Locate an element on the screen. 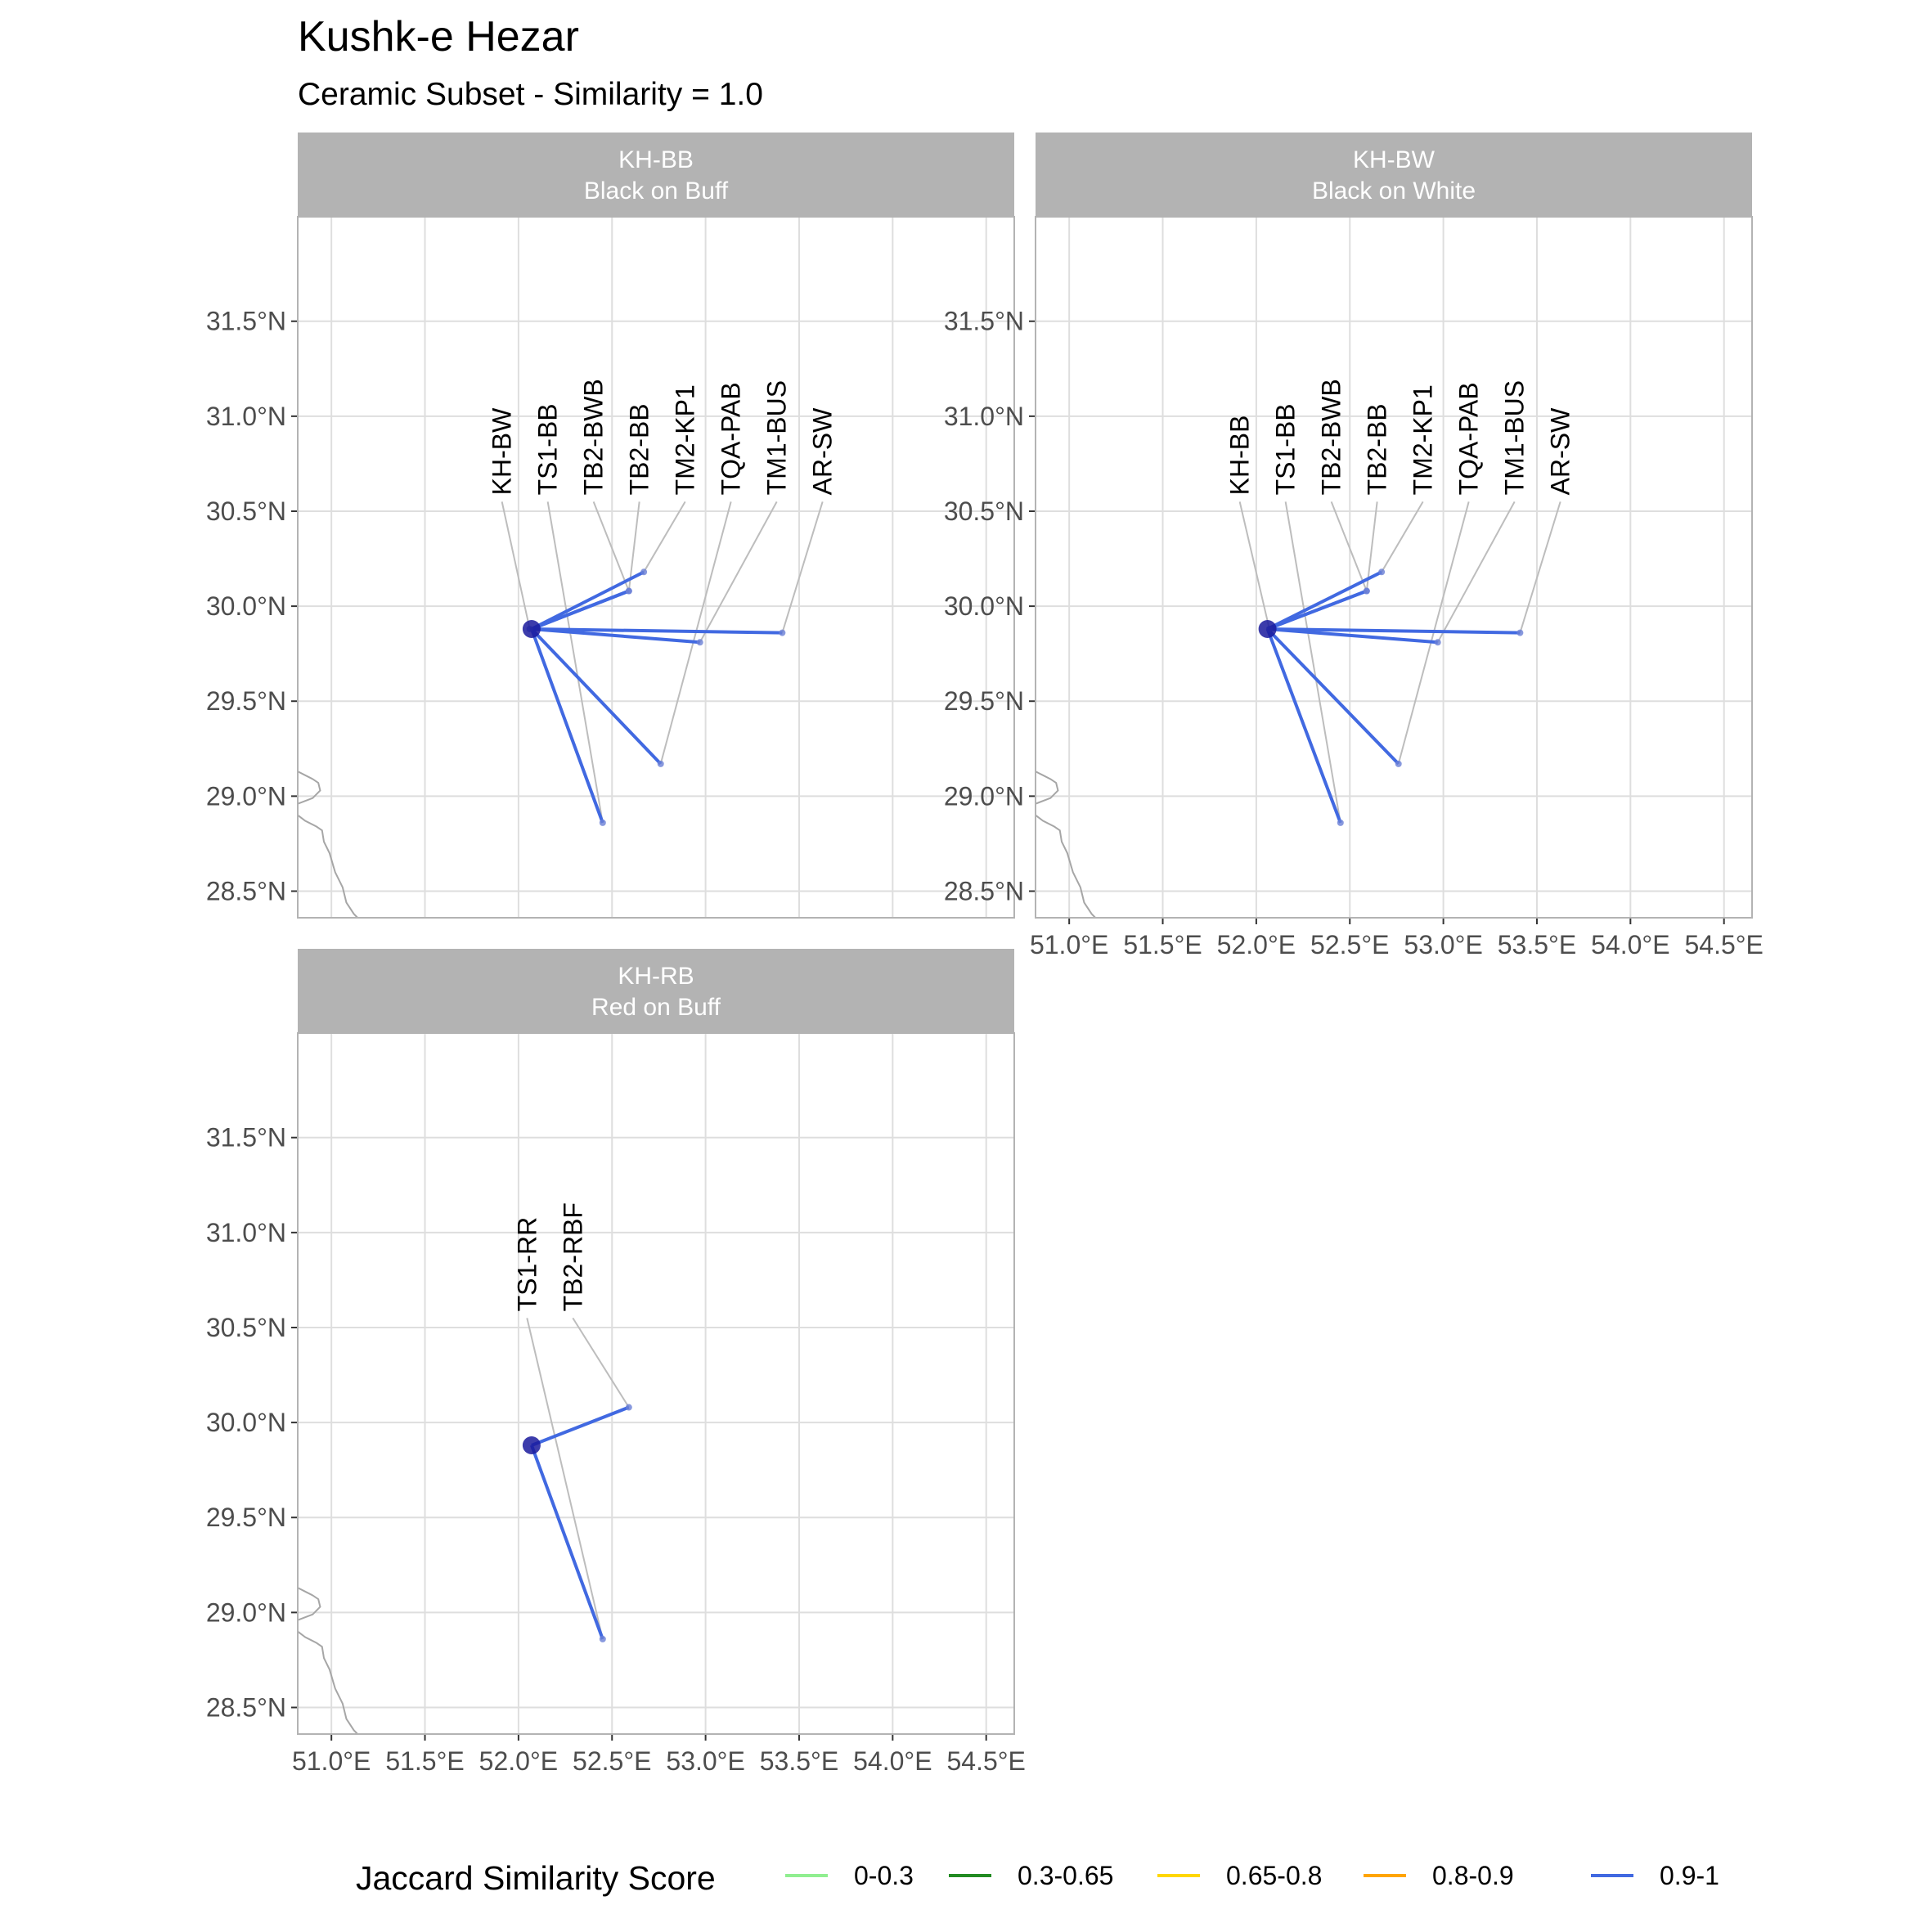 The height and width of the screenshot is (1932, 1932). y-tick-label: 29.5°N is located at coordinates (246, 701).